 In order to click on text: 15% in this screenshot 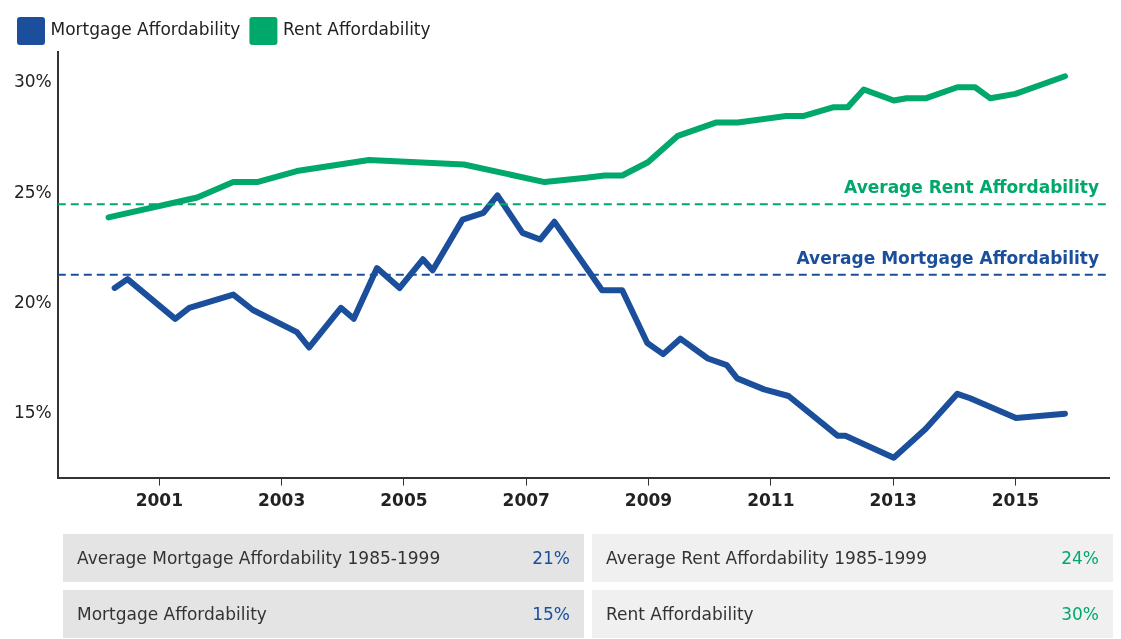, I will do `click(551, 614)`.